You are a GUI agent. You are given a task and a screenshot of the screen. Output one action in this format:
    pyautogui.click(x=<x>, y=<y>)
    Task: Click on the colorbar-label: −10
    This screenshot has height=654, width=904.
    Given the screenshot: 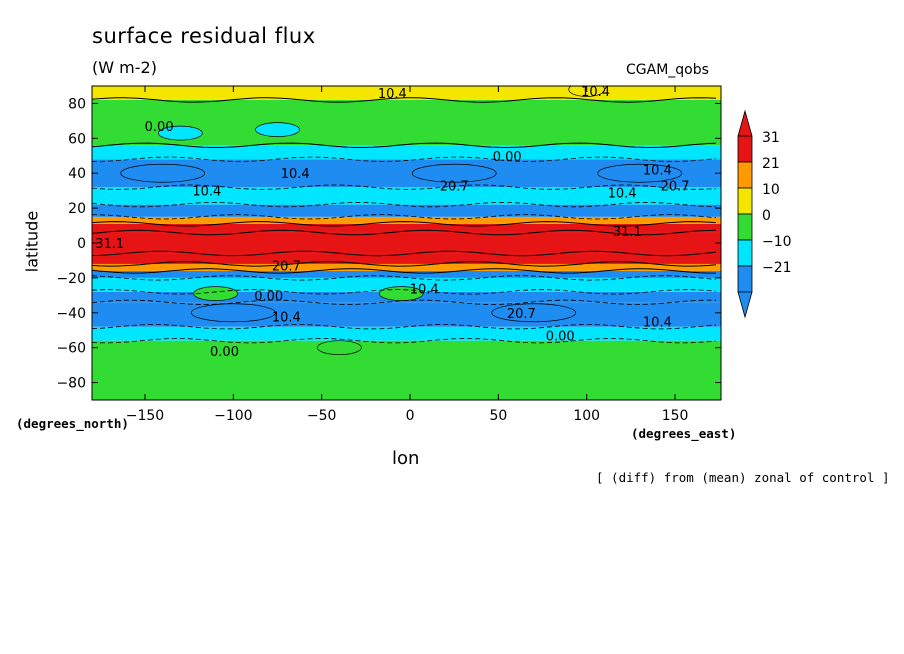 What is the action you would take?
    pyautogui.click(x=777, y=242)
    